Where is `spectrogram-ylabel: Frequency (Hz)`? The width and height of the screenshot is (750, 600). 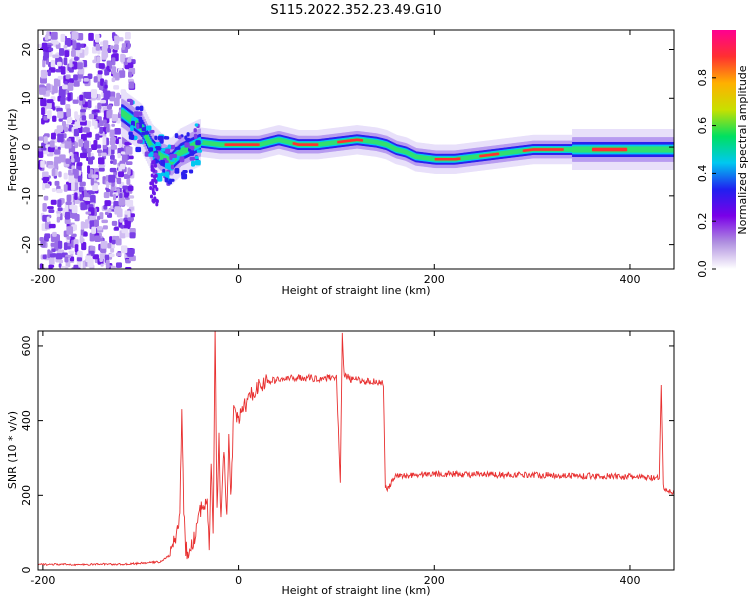
spectrogram-ylabel: Frequency (Hz) is located at coordinates (12, 150).